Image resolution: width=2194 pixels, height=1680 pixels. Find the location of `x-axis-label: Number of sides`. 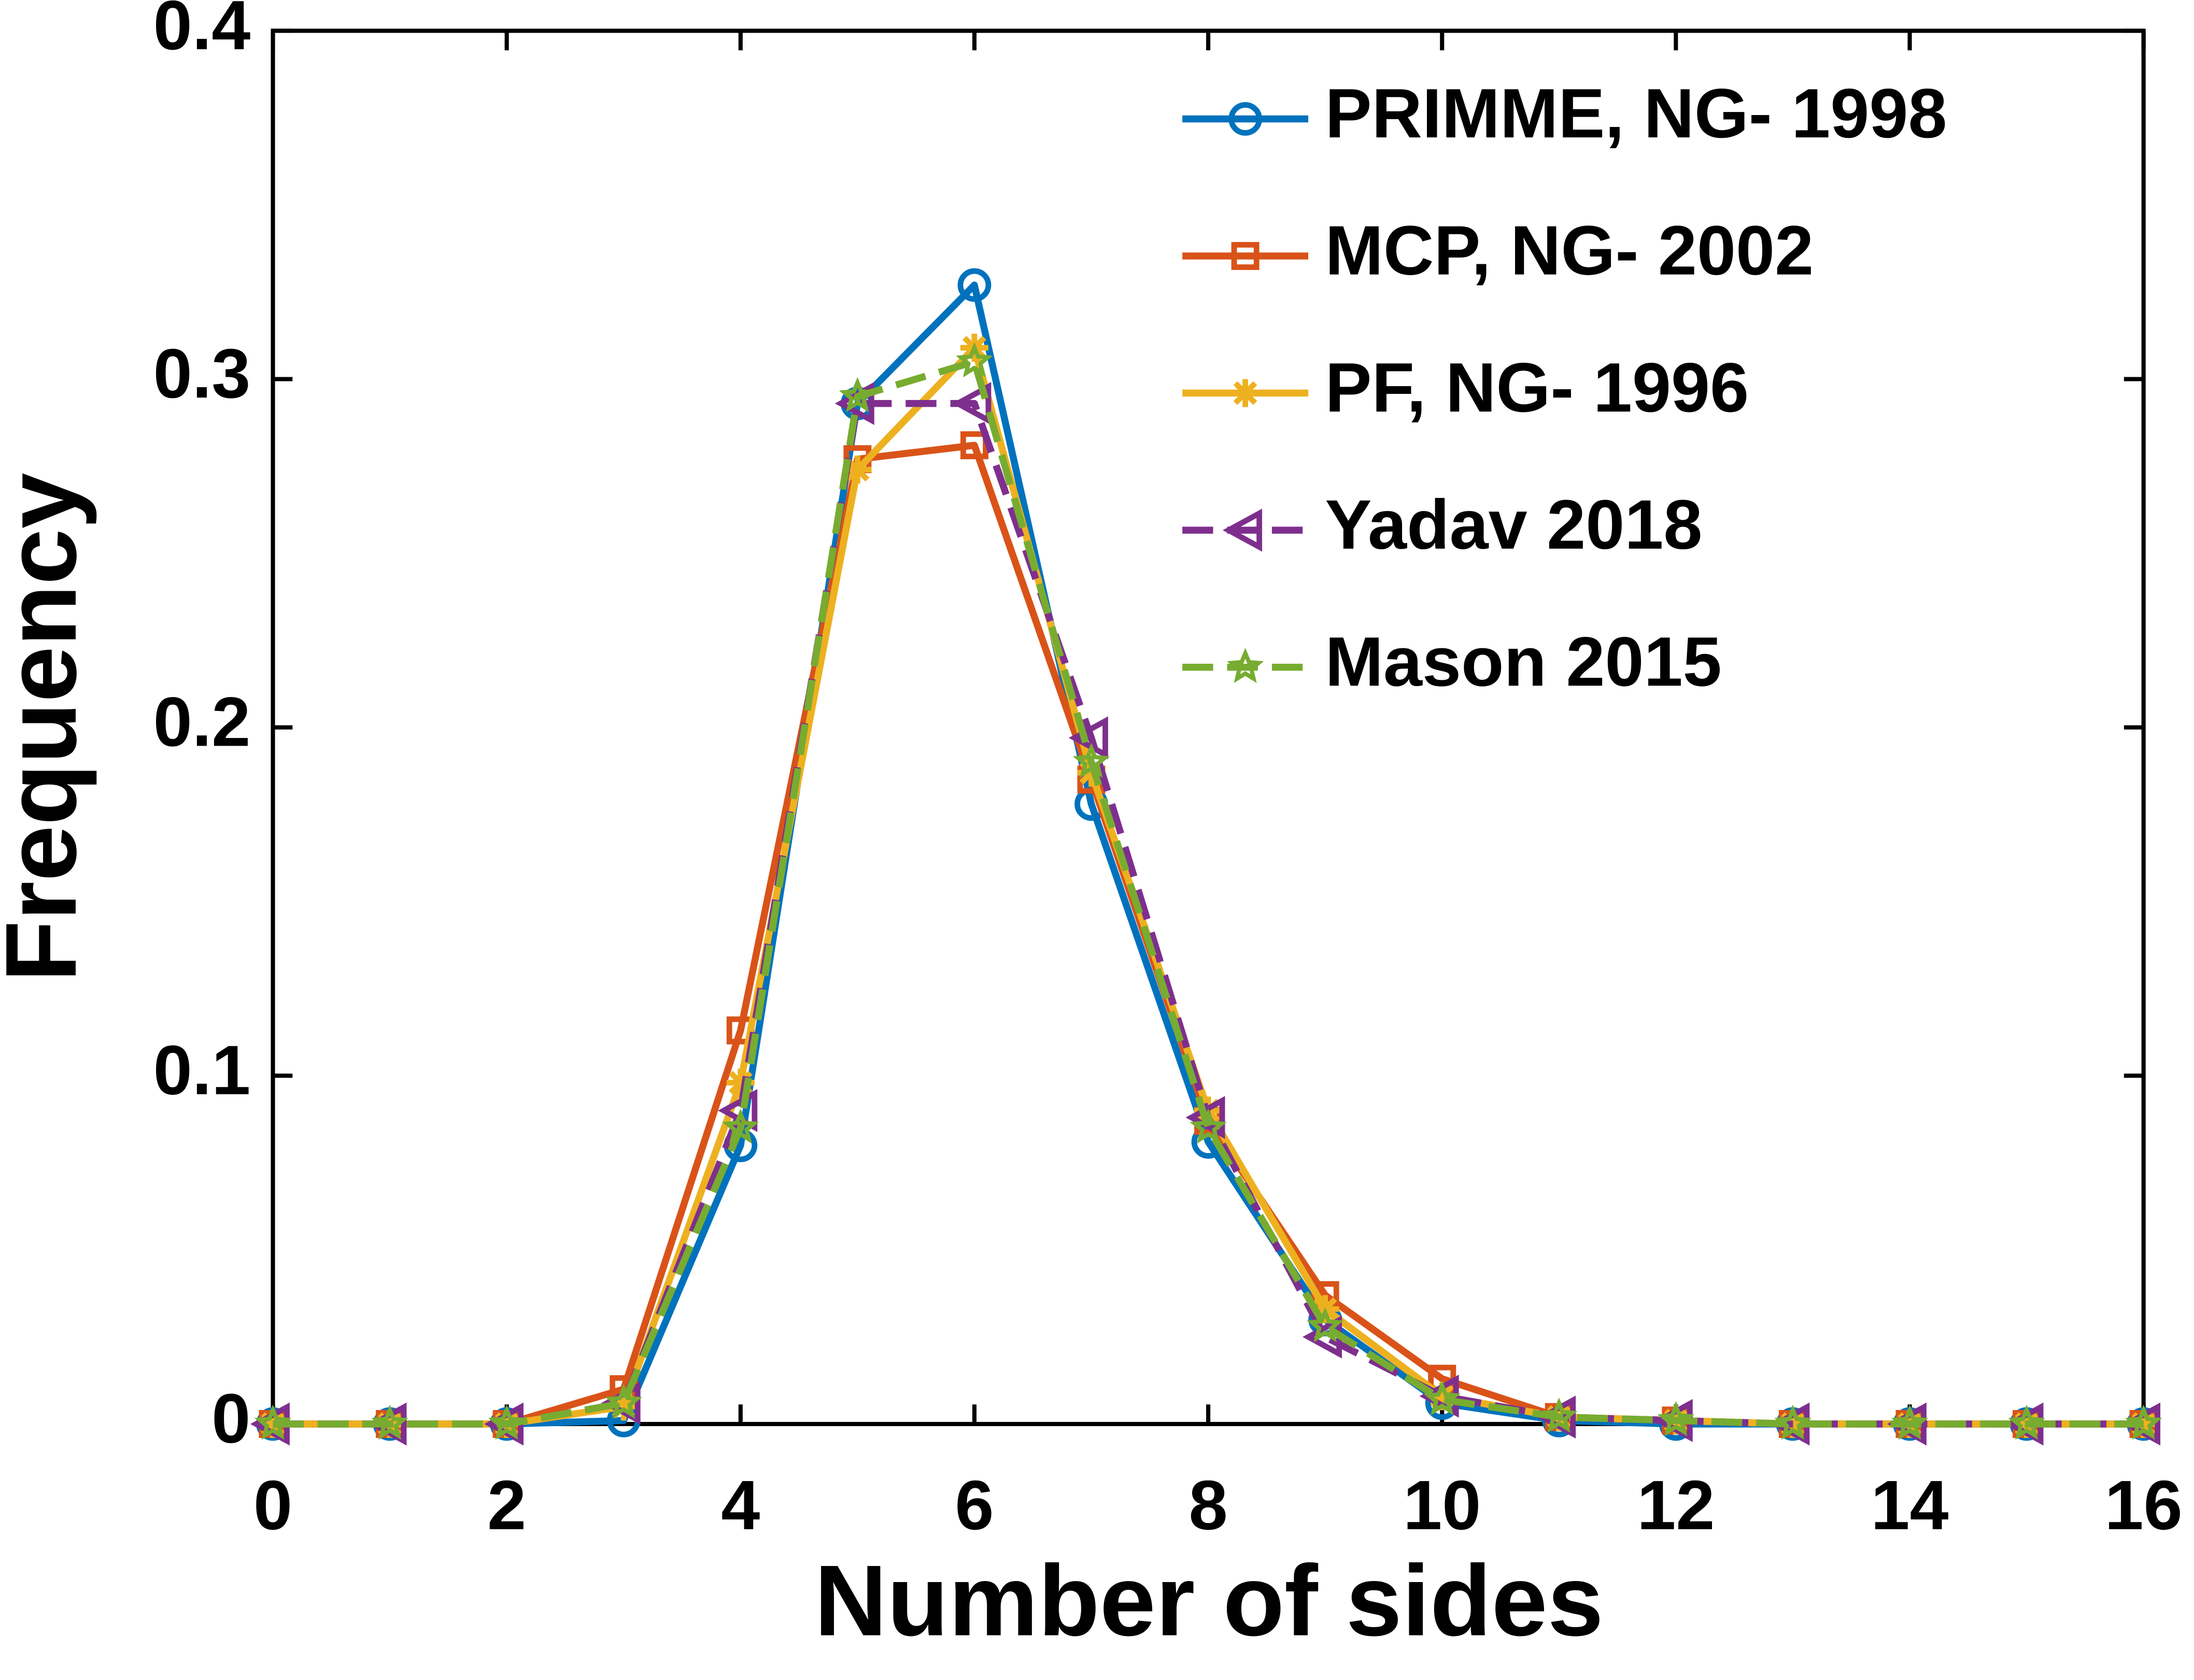

x-axis-label: Number of sides is located at coordinates (1209, 1601).